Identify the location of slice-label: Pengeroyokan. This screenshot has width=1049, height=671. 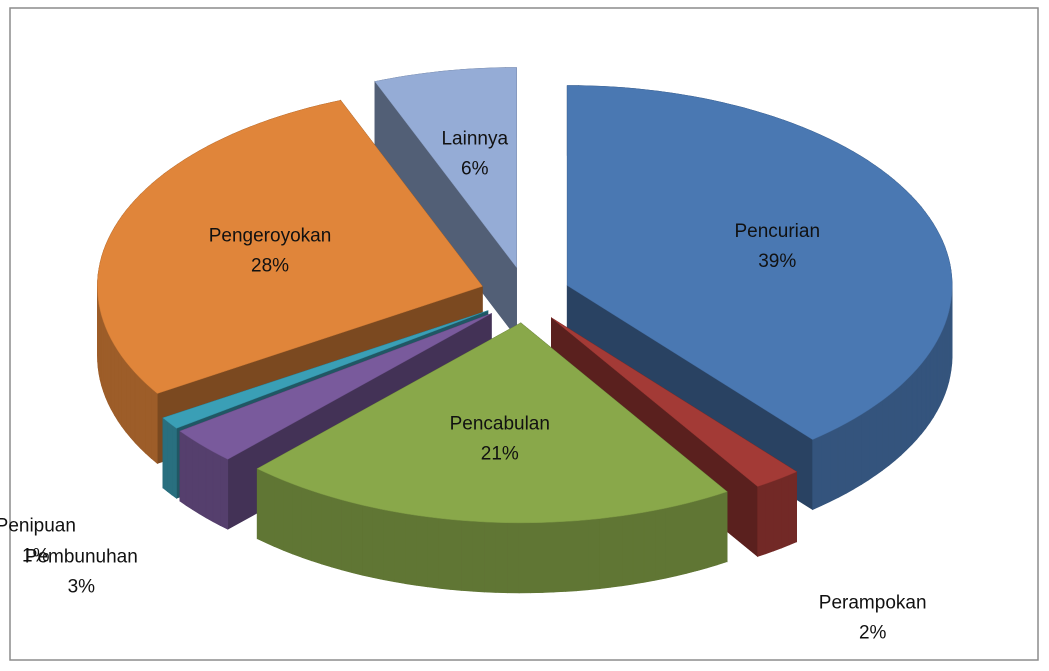
(270, 236).